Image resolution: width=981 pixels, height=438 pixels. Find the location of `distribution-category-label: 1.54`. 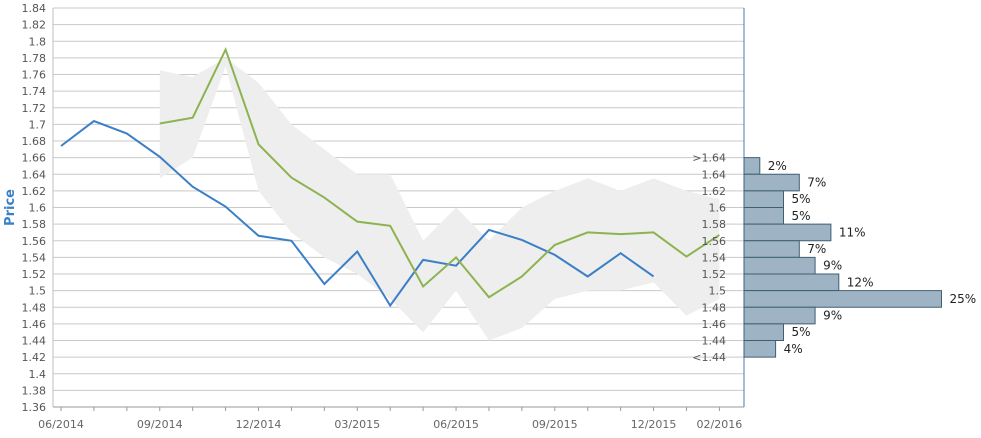

distribution-category-label: 1.54 is located at coordinates (714, 257).